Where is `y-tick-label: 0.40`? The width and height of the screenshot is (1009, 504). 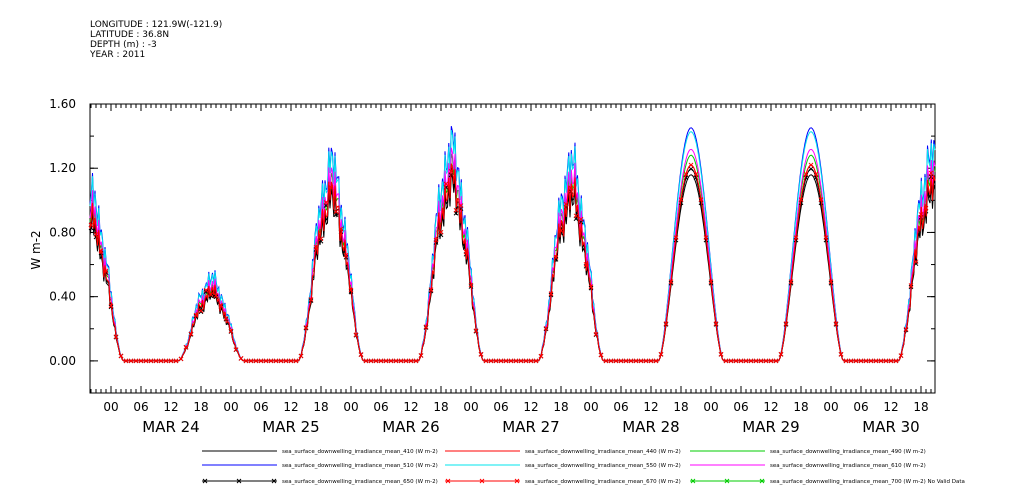 y-tick-label: 0.40 is located at coordinates (62, 297).